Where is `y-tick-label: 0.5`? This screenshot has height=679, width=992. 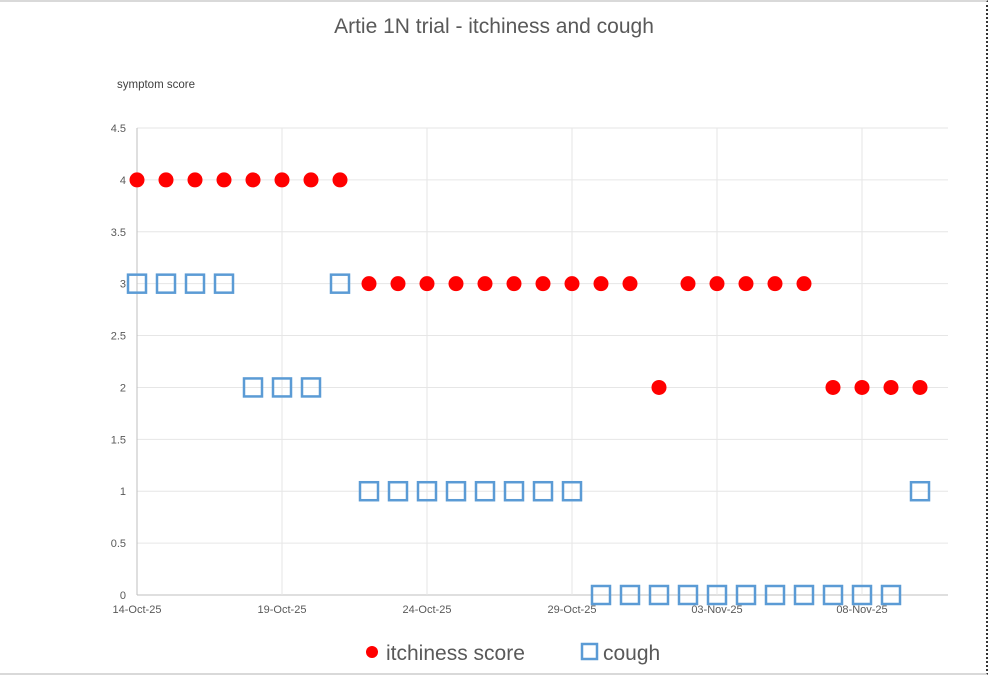 y-tick-label: 0.5 is located at coordinates (118, 544).